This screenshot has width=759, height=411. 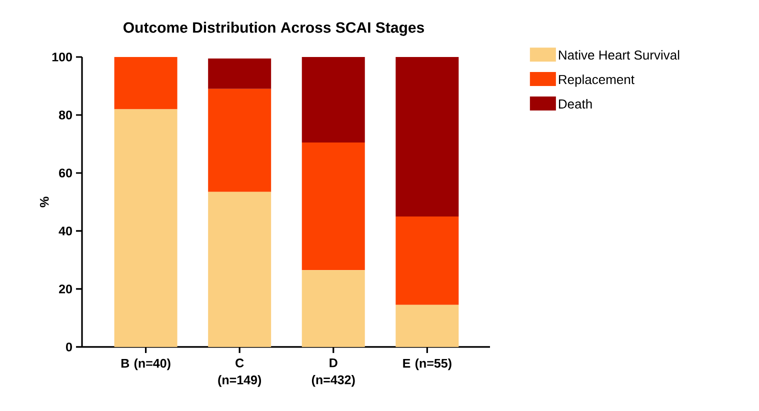 What do you see at coordinates (619, 55) in the screenshot?
I see `legend-label: Native Heart Survival` at bounding box center [619, 55].